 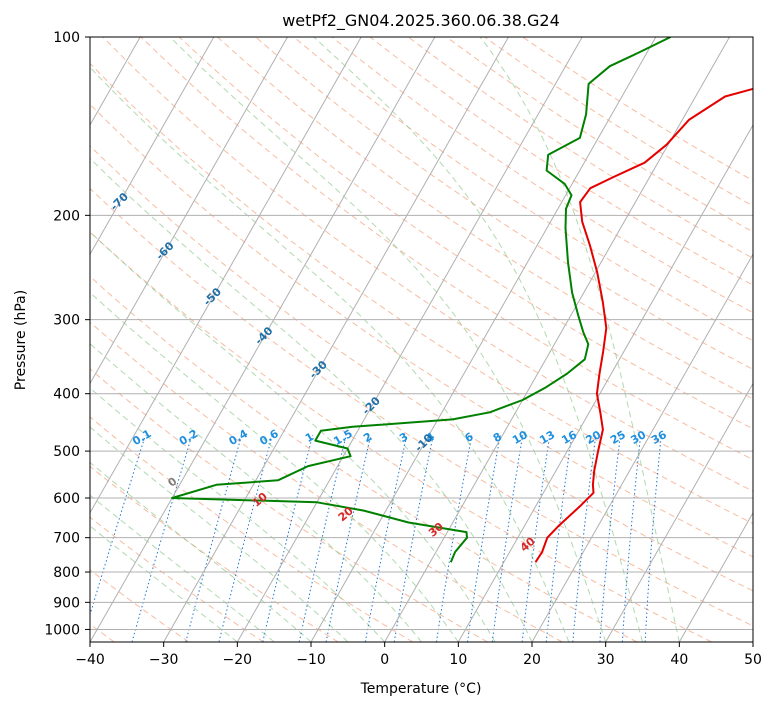 I want to click on x-tick-label: 0, so click(x=384, y=660).